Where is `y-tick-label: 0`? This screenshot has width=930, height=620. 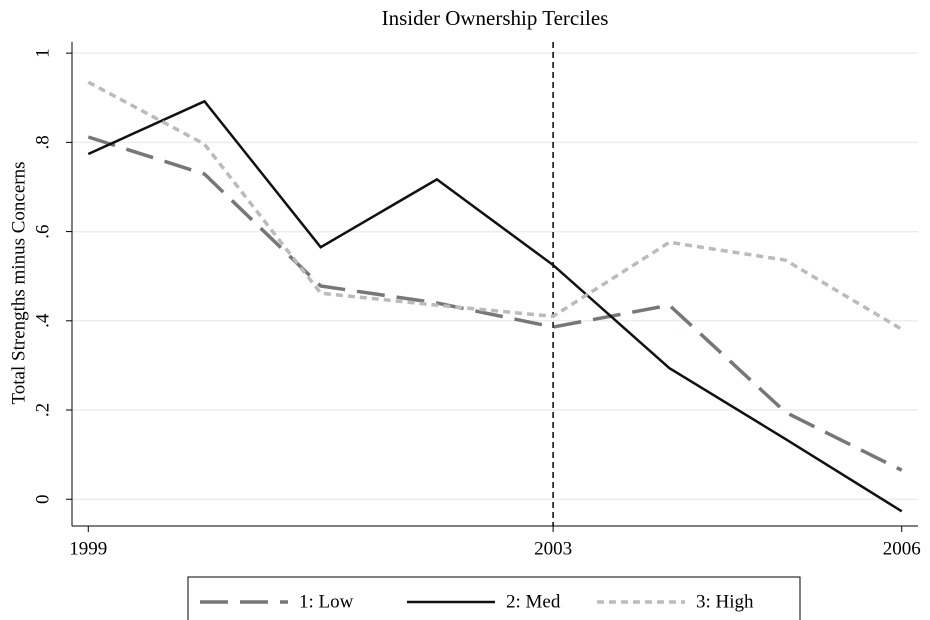 y-tick-label: 0 is located at coordinates (42, 499).